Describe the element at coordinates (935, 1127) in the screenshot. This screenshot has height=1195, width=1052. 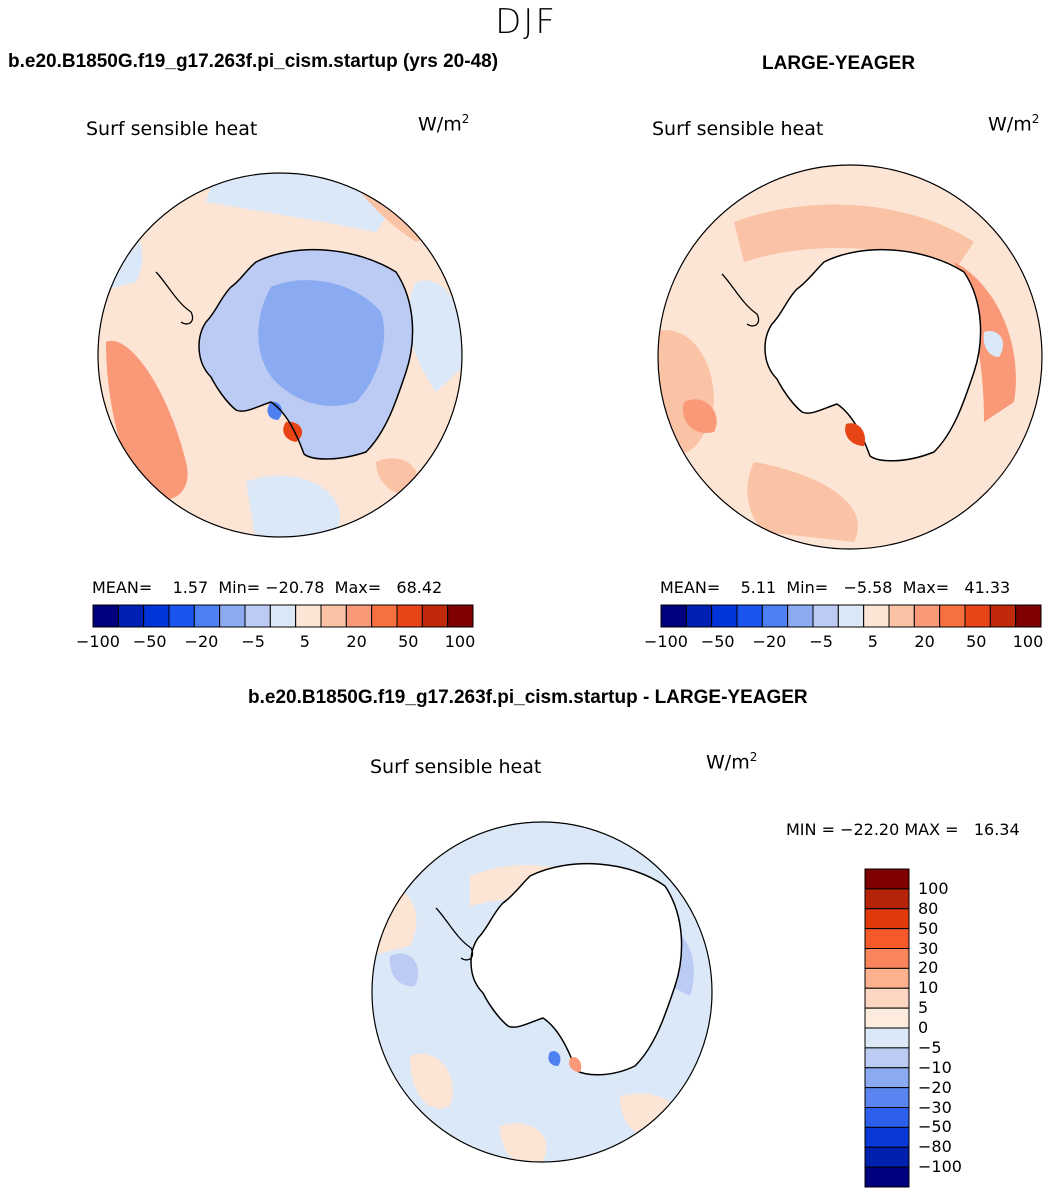
I see `panel3-colorbar-tick: −50` at that location.